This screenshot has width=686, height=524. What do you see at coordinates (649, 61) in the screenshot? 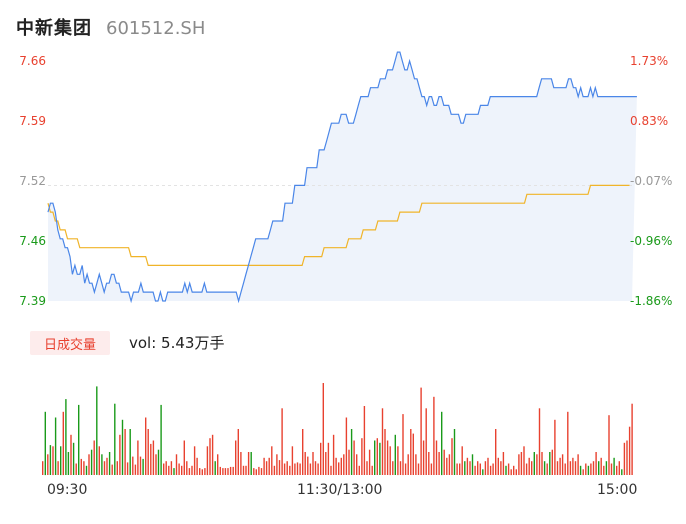
I see `y-right-tick-label: 1.73%` at bounding box center [649, 61].